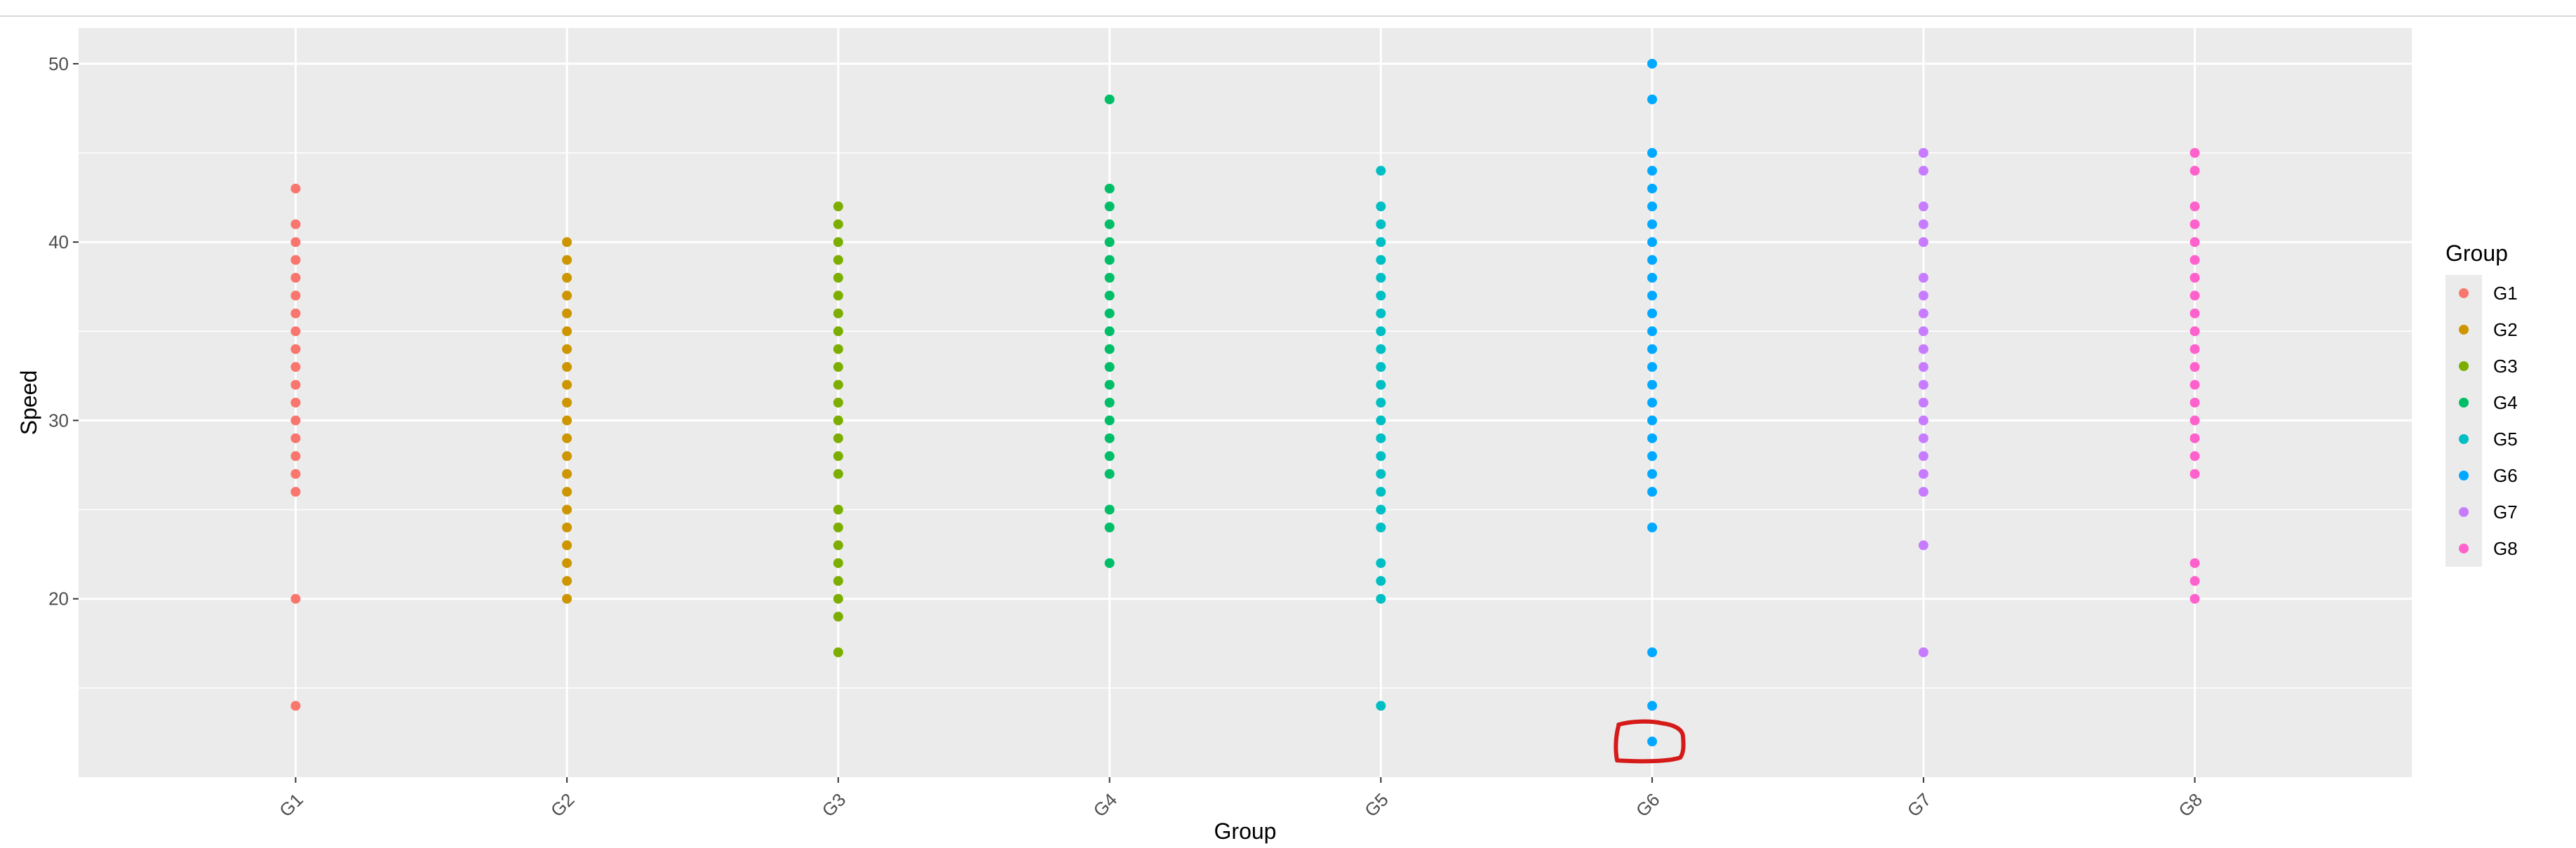 The image size is (2576, 848). Describe the element at coordinates (1648, 805) in the screenshot. I see `x-tick-label: G6` at that location.